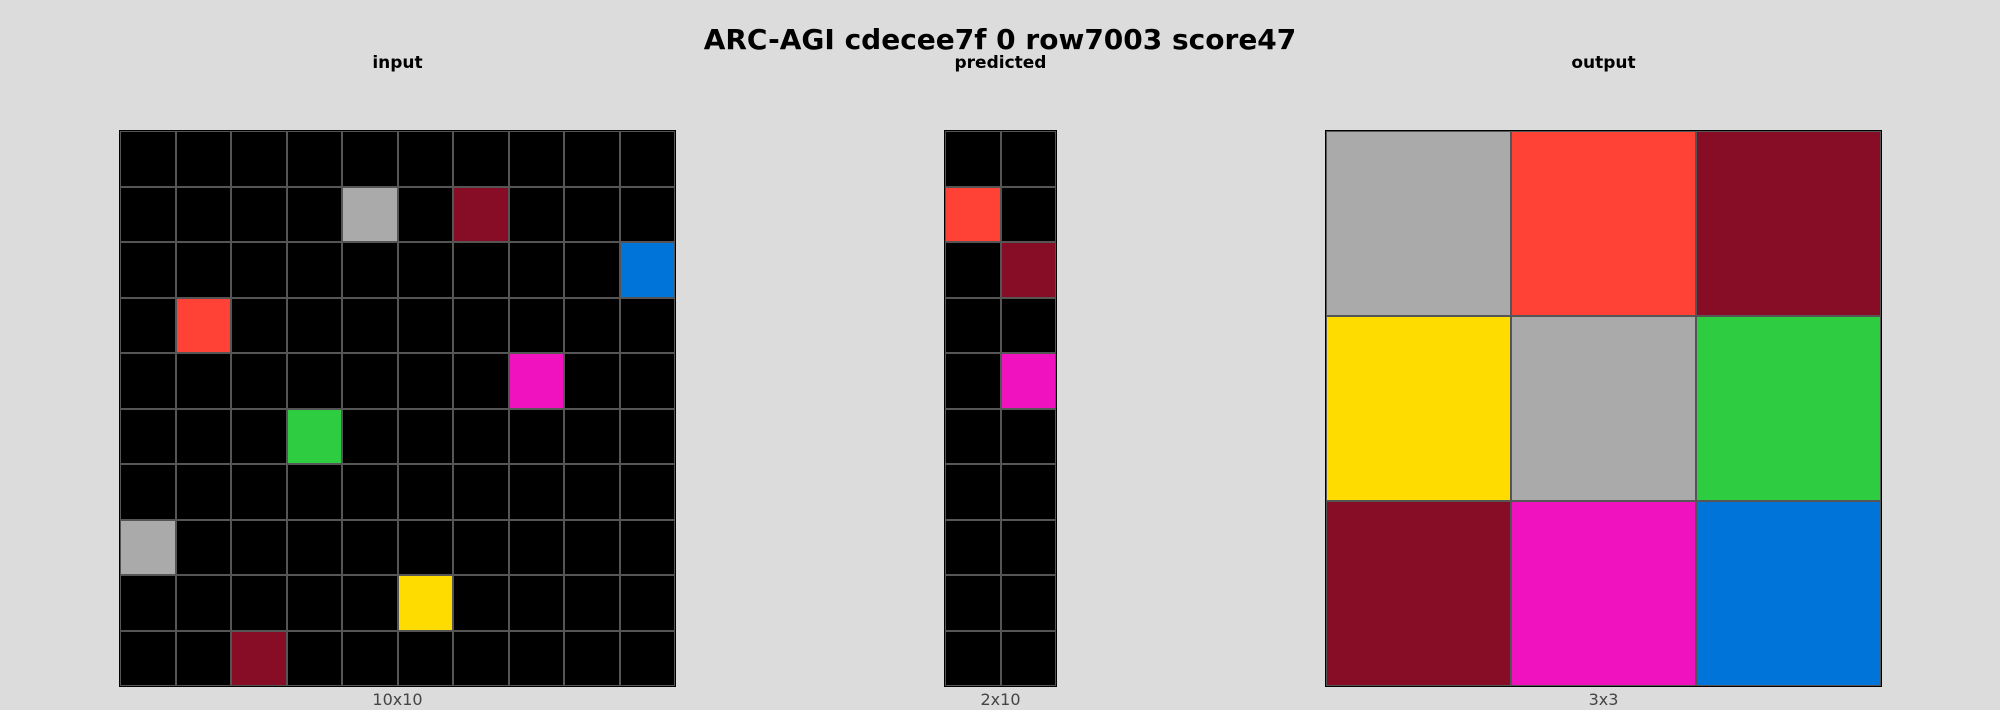 The width and height of the screenshot is (2000, 710). What do you see at coordinates (314, 325) in the screenshot?
I see `input-cell-r3-c3` at bounding box center [314, 325].